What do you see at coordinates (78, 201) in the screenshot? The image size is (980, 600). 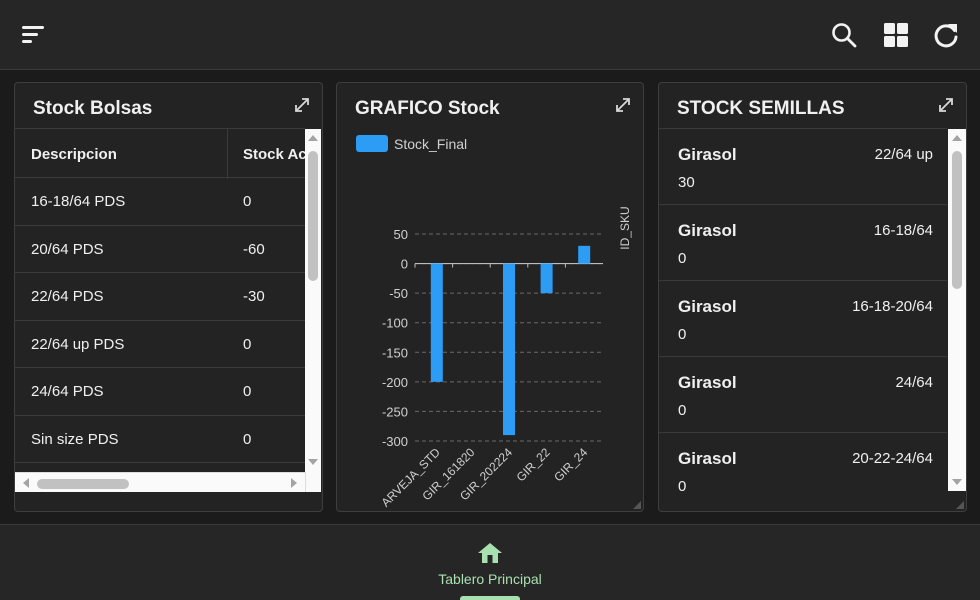 I see `cell-descripcion: 16-18/64 PDS` at bounding box center [78, 201].